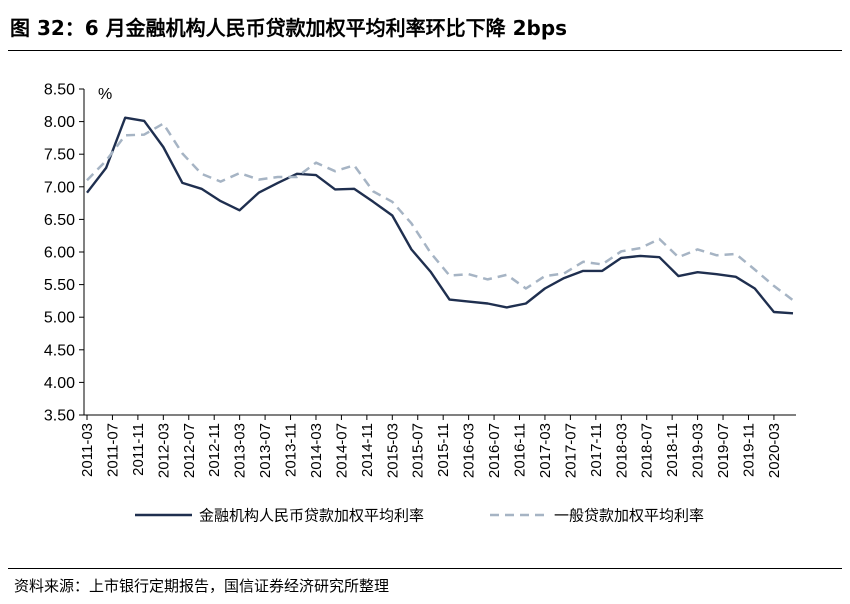 The height and width of the screenshot is (604, 850). I want to click on x-tick-label: 2018-07, so click(647, 450).